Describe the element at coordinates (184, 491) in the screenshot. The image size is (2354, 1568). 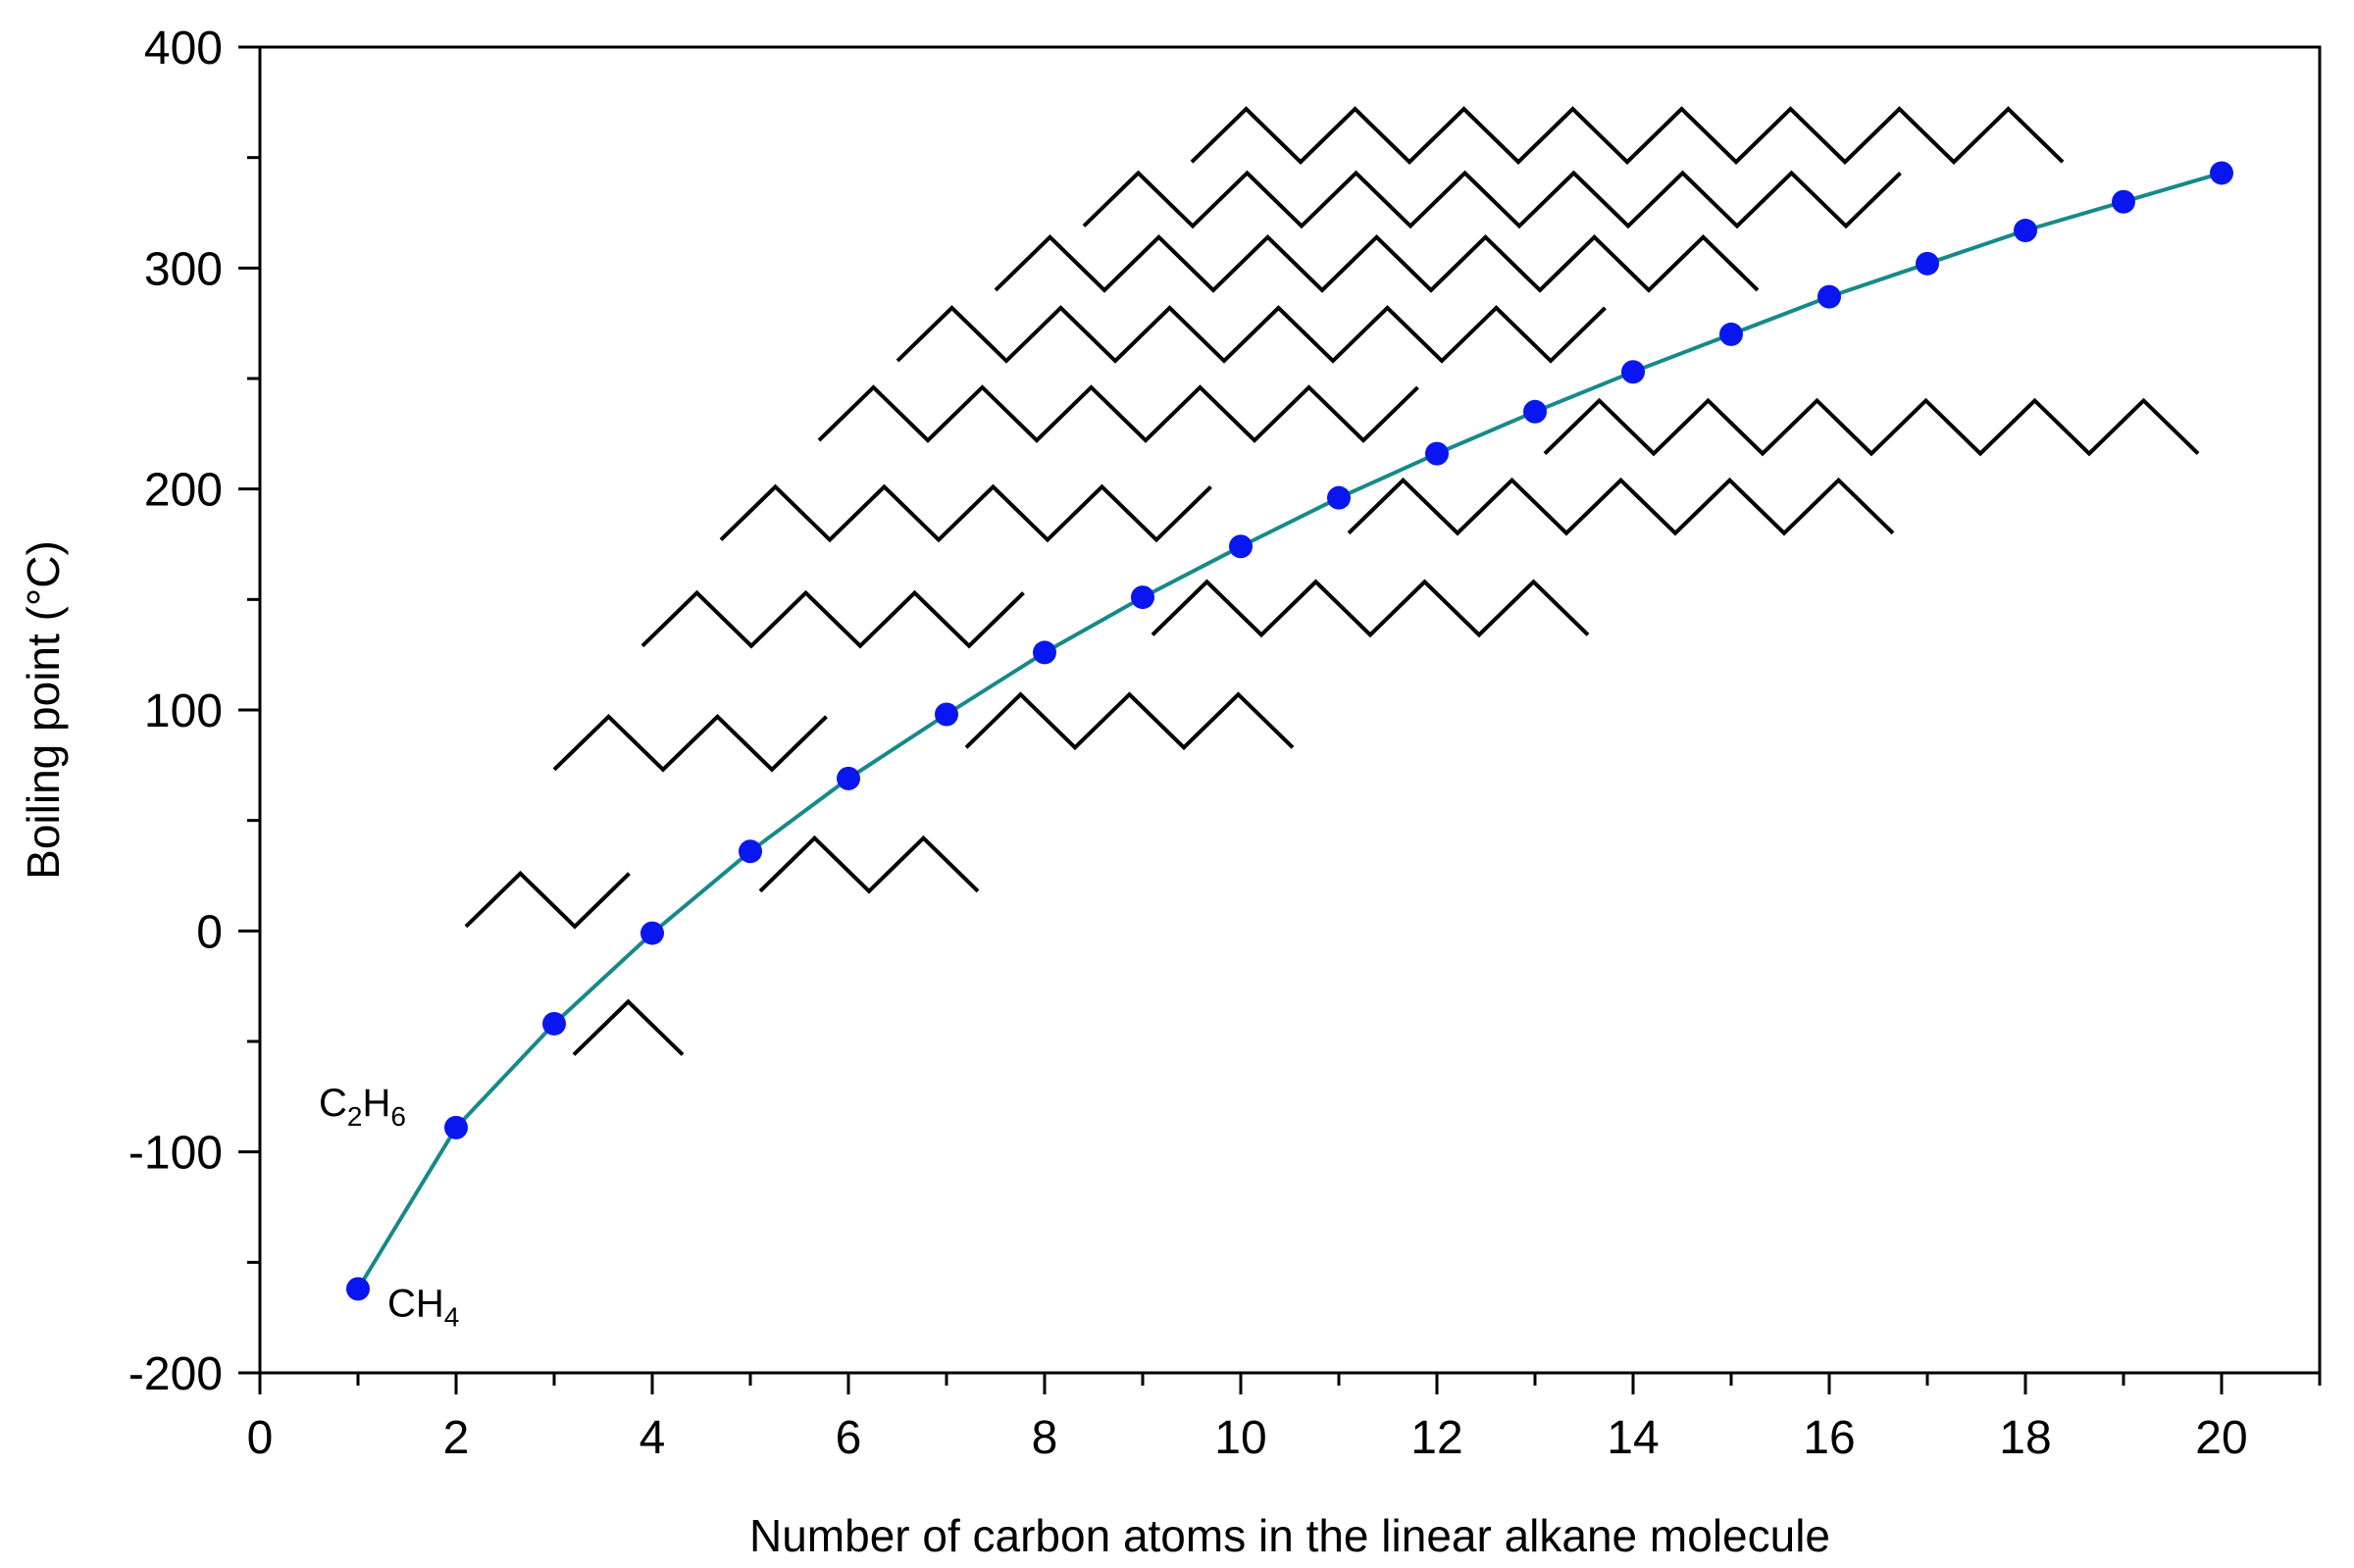
I see `y-tick-label: 200` at that location.